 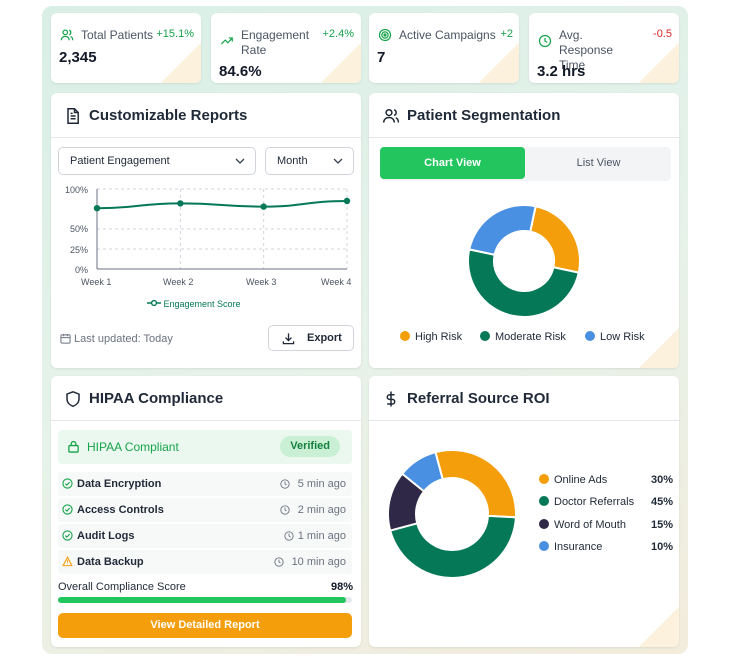 What do you see at coordinates (525, 164) in the screenshot?
I see `view-toggle: Chart View List View` at bounding box center [525, 164].